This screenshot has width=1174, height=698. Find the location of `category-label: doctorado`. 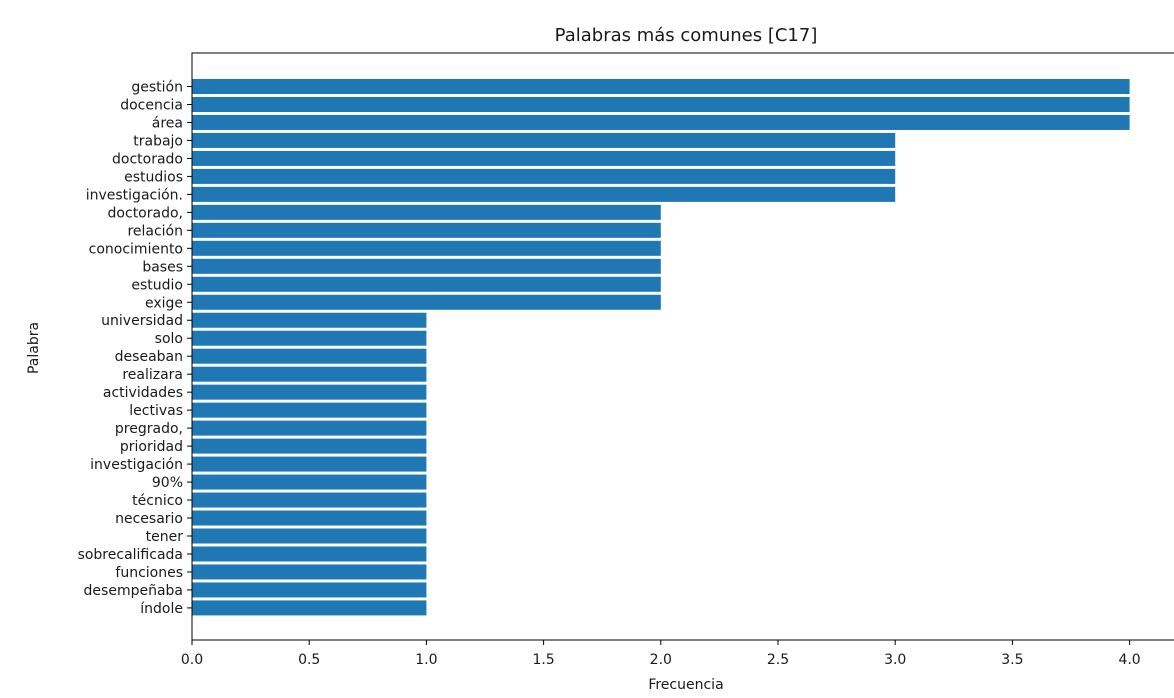

category-label: doctorado is located at coordinates (147, 159).